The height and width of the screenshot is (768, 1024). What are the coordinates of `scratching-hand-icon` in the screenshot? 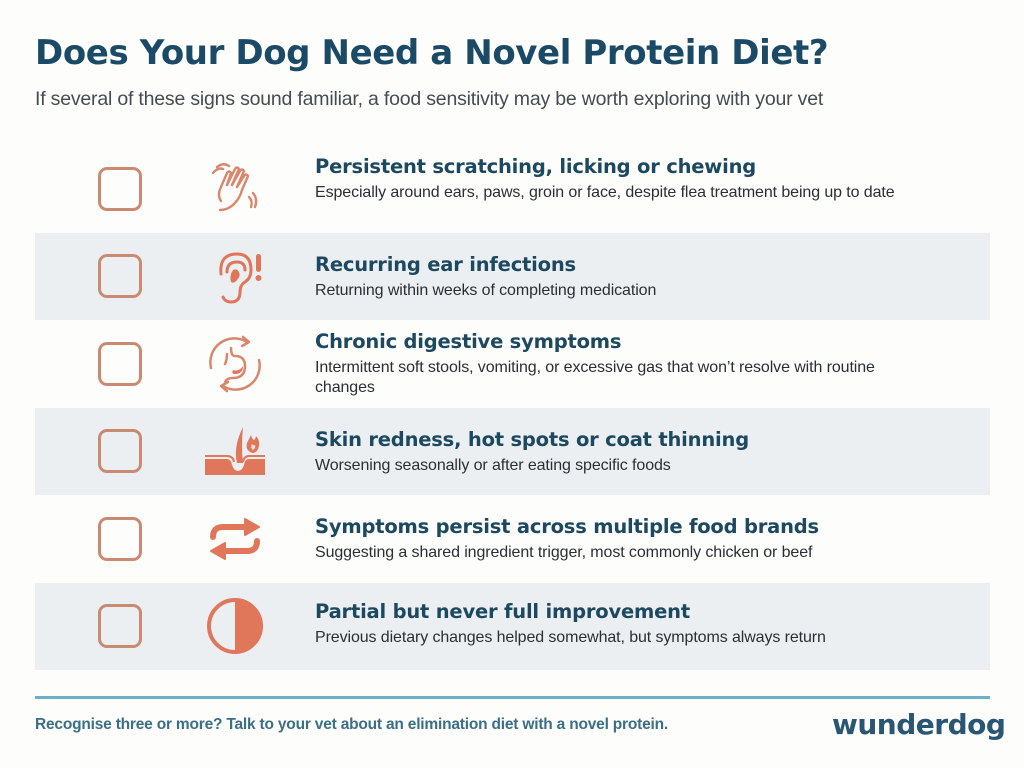 It's located at (235, 189).